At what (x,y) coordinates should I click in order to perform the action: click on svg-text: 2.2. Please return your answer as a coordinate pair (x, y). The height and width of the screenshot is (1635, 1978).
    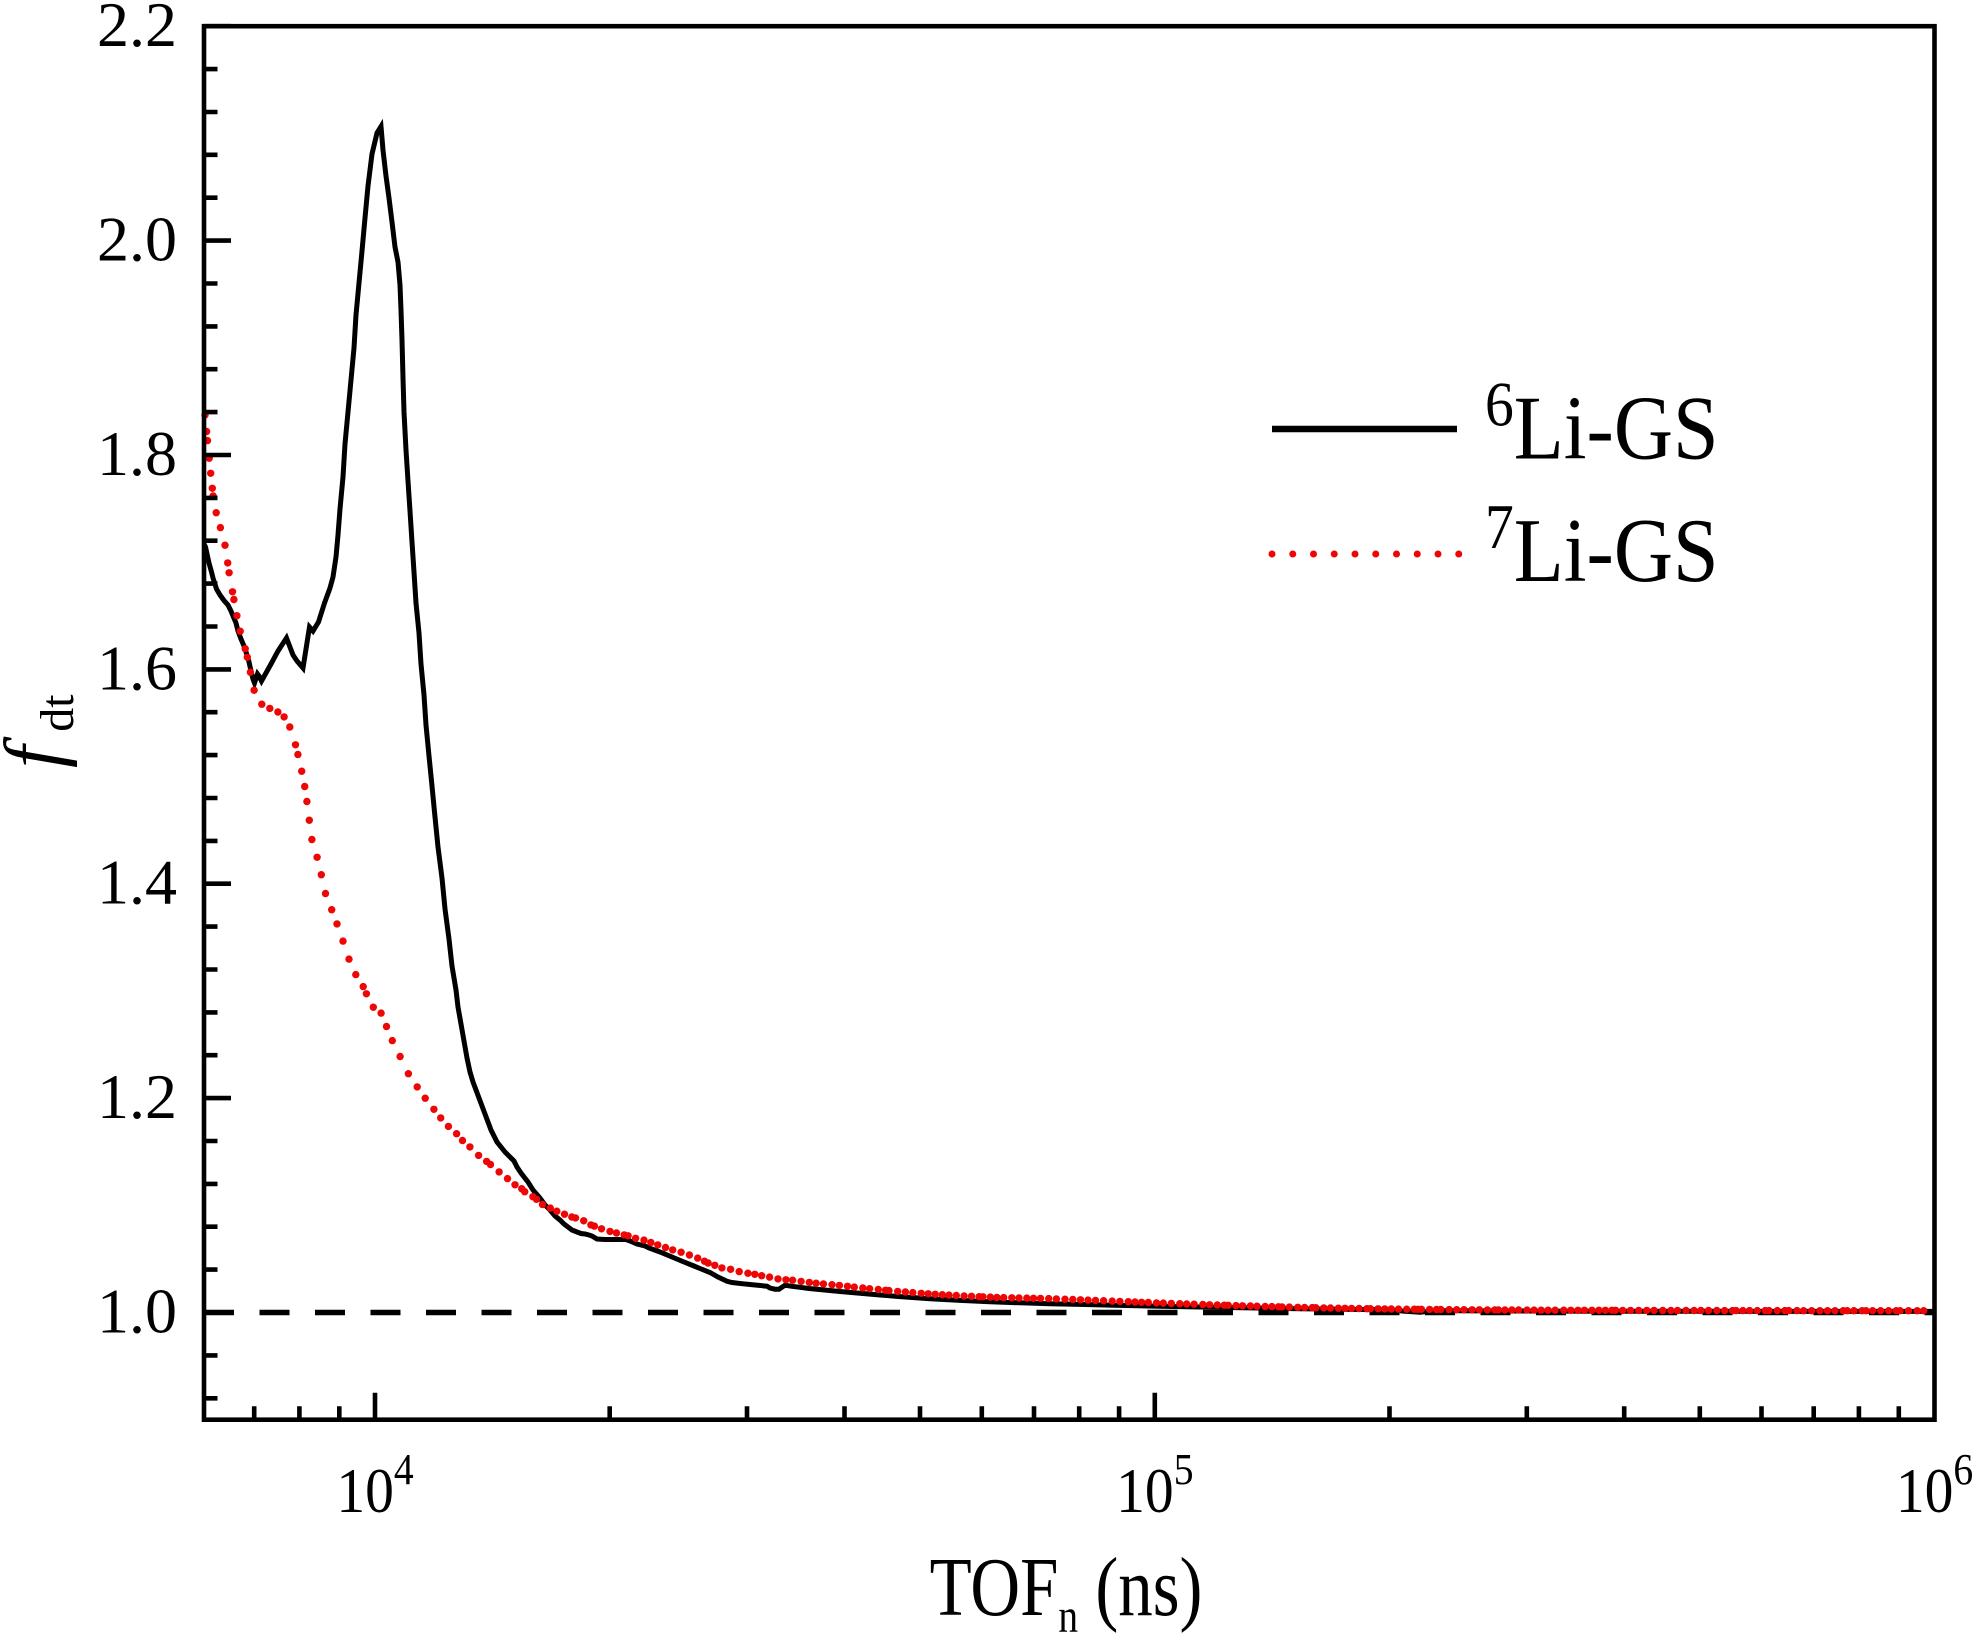
    Looking at the image, I should click on (137, 30).